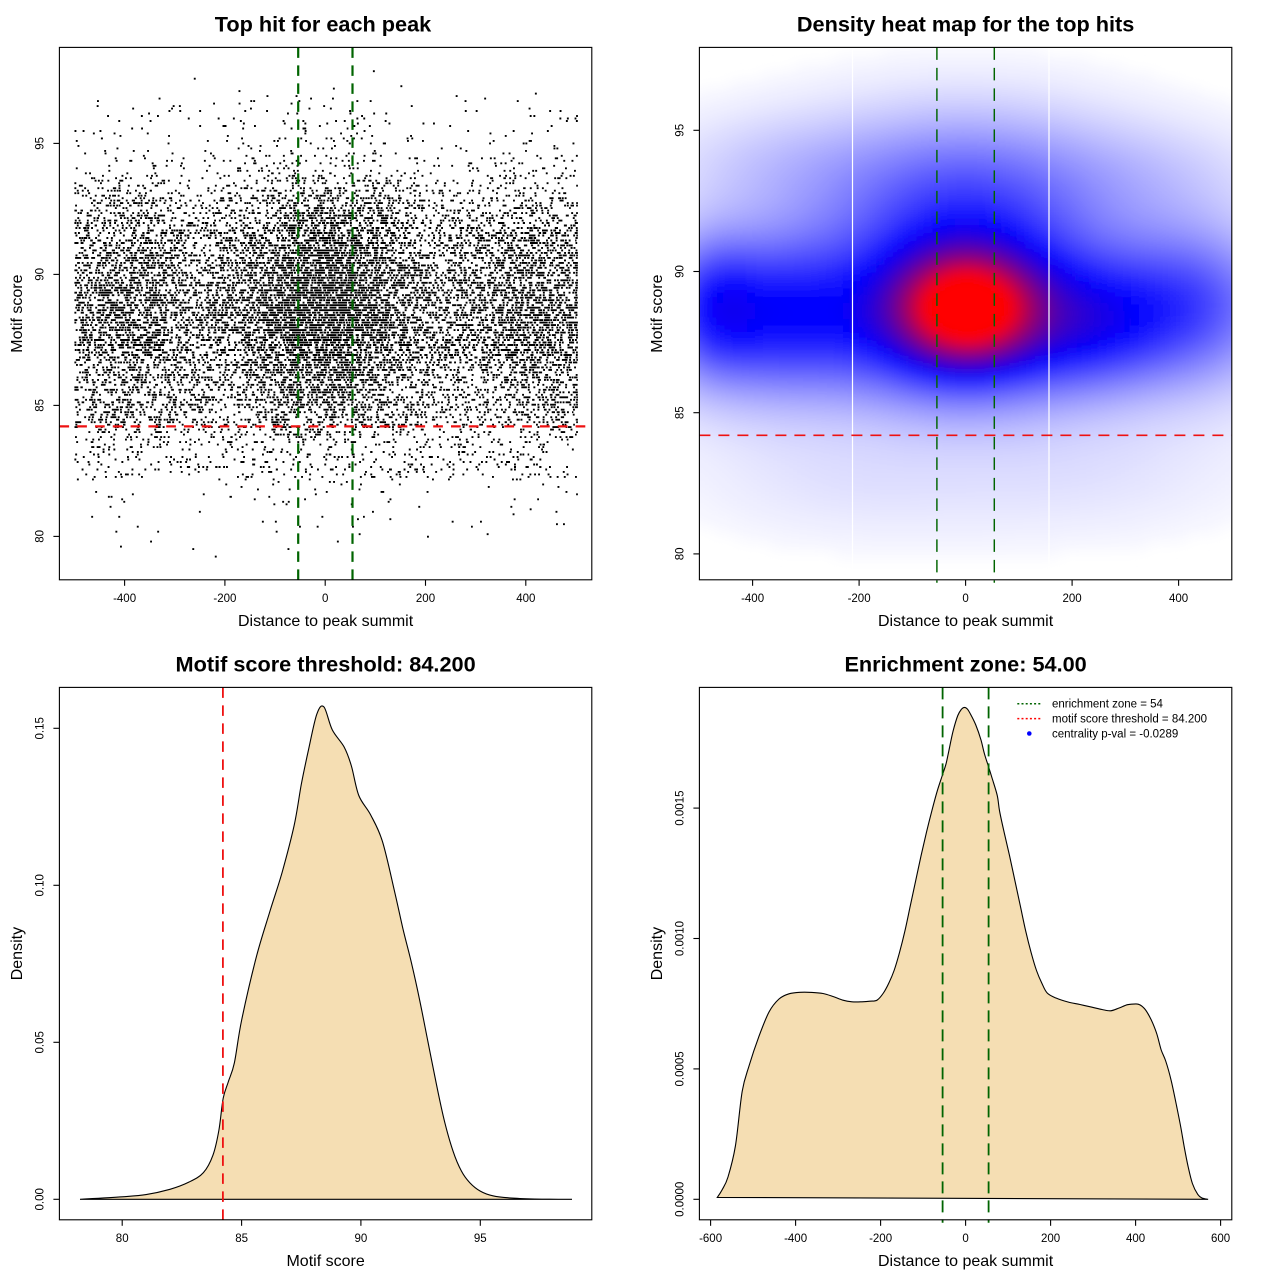 The width and height of the screenshot is (1280, 1280). Describe the element at coordinates (1220, 1239) in the screenshot. I see `svg-text: 600` at that location.